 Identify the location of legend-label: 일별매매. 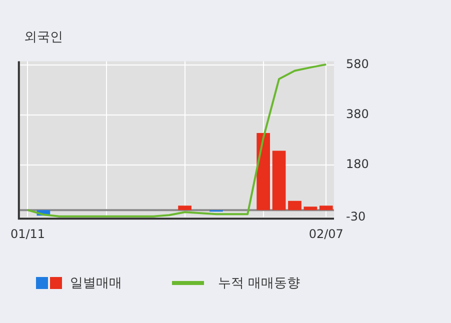
(96, 283).